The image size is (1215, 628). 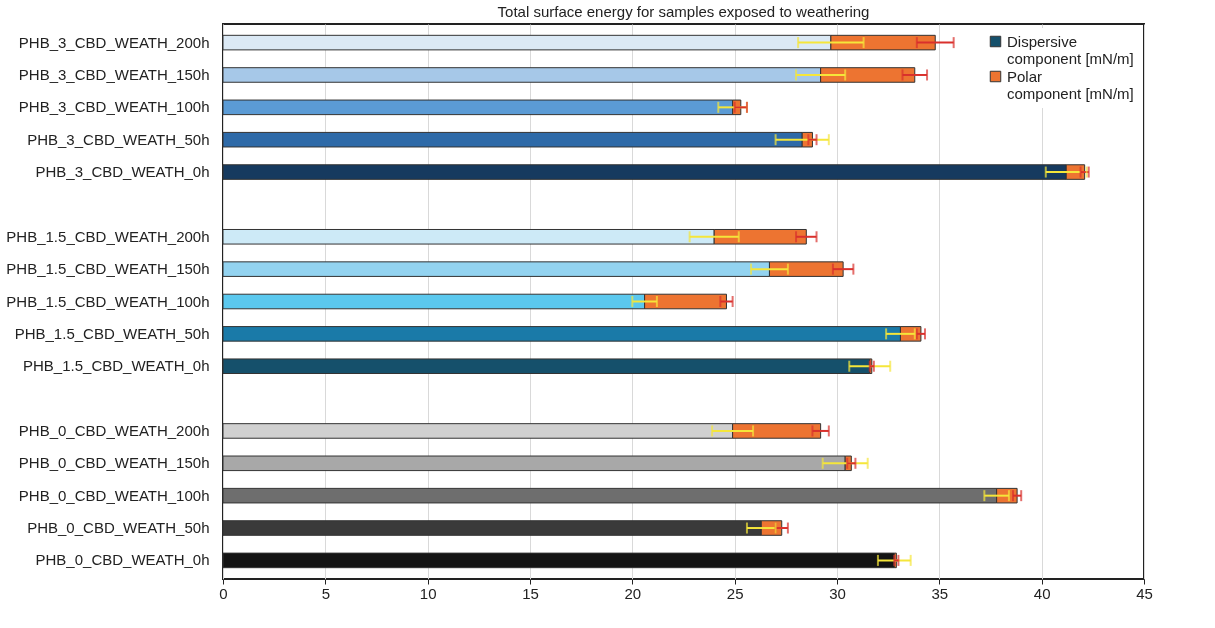 I want to click on y-tick-label: PHB_1.5_CBD_WEATH_100h, so click(x=108, y=301).